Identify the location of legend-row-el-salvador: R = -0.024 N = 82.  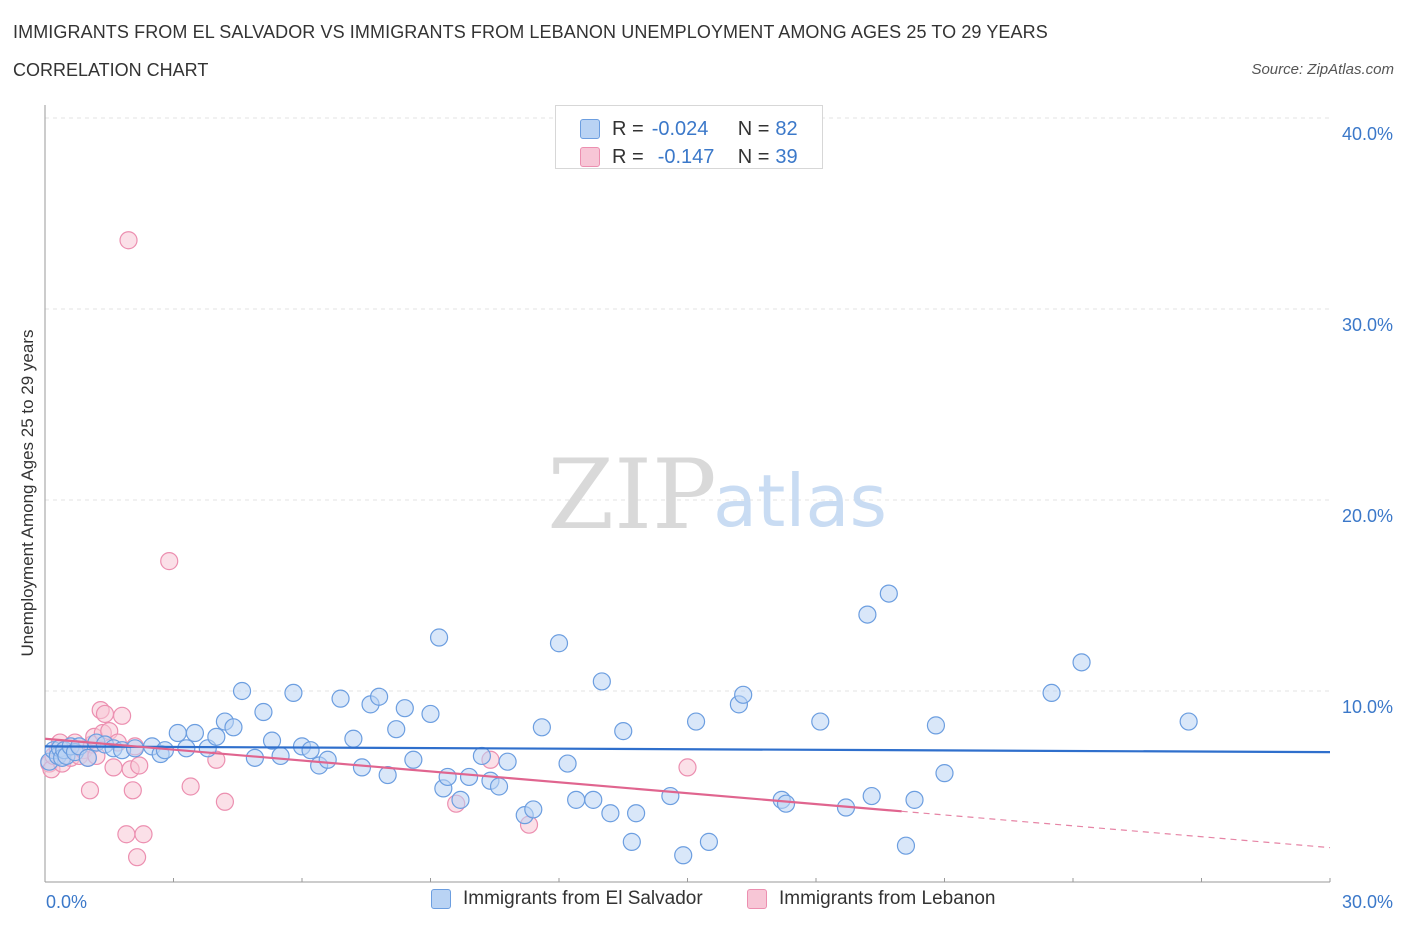
(689, 129).